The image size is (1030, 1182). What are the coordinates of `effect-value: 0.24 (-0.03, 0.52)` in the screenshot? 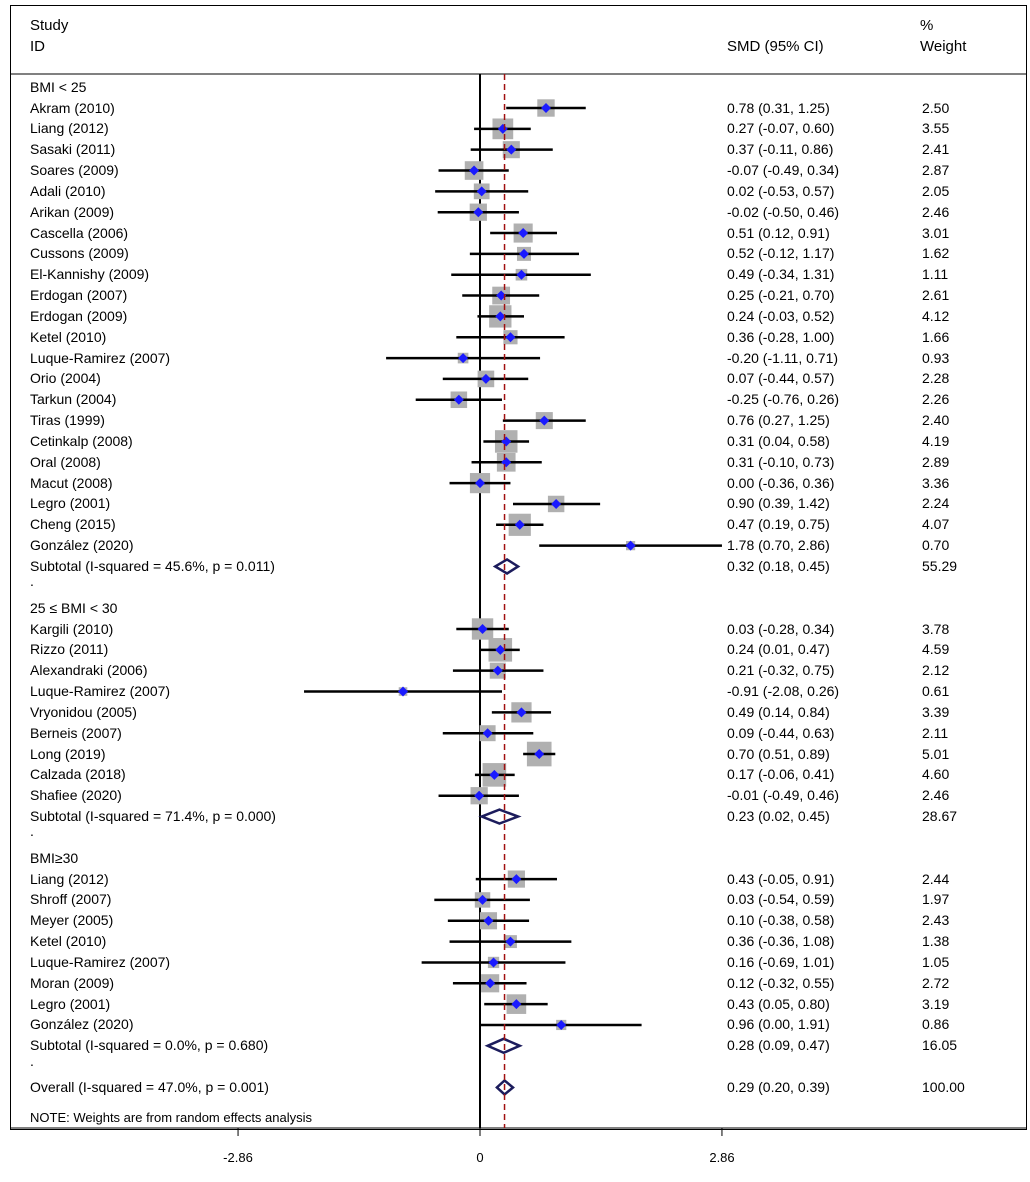 It's located at (781, 315).